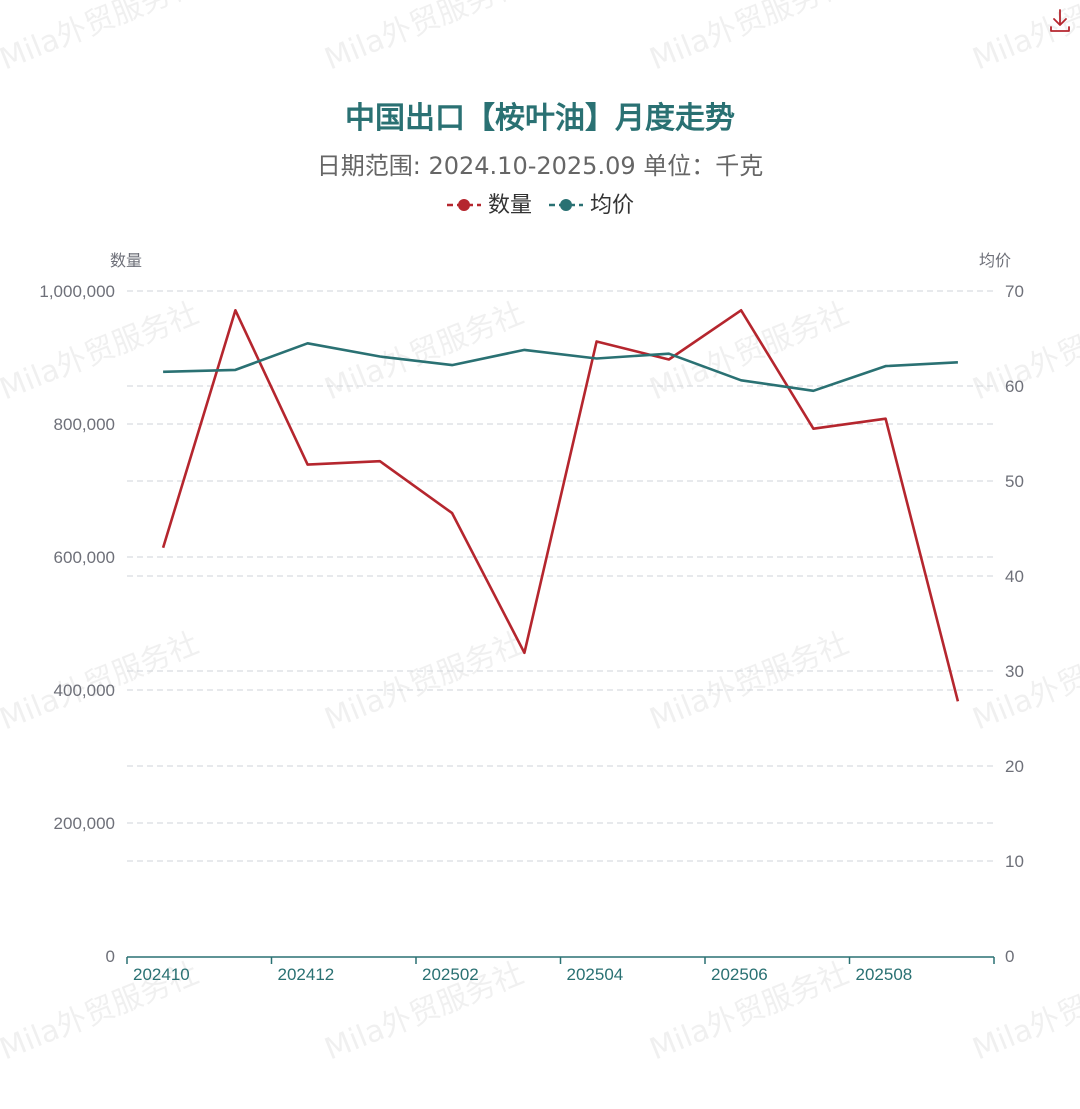 The height and width of the screenshot is (1109, 1080). What do you see at coordinates (1060, 20) in the screenshot?
I see `download-icon` at bounding box center [1060, 20].